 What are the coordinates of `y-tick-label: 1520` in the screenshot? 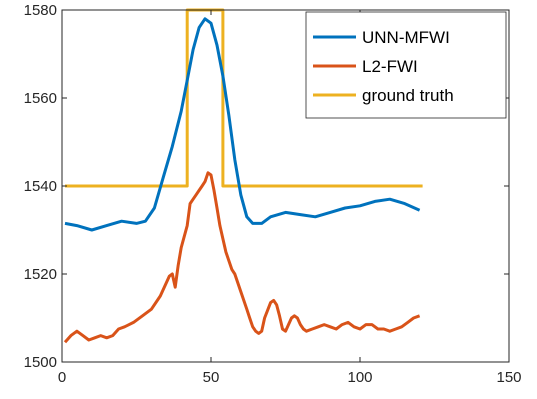 It's located at (40, 274).